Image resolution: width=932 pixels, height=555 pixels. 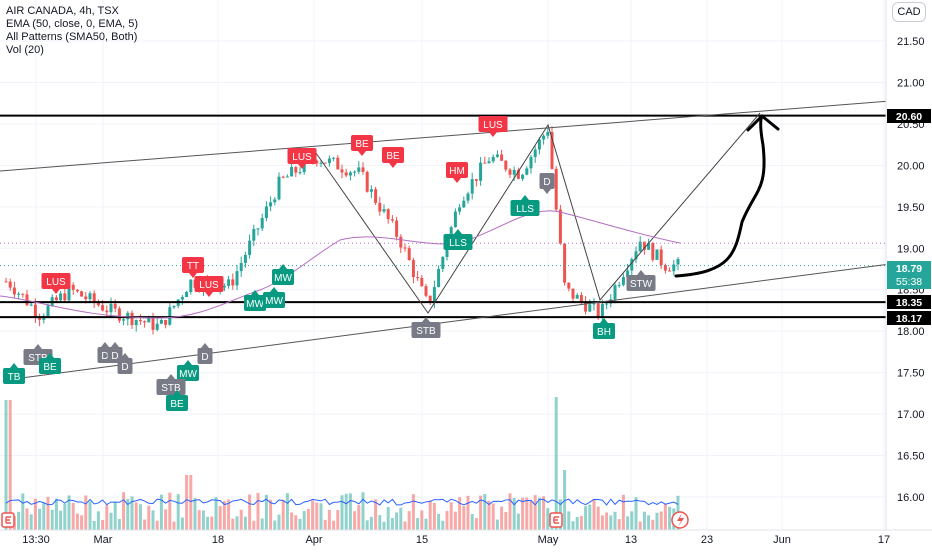 I want to click on event-icons, so click(x=345, y=520).